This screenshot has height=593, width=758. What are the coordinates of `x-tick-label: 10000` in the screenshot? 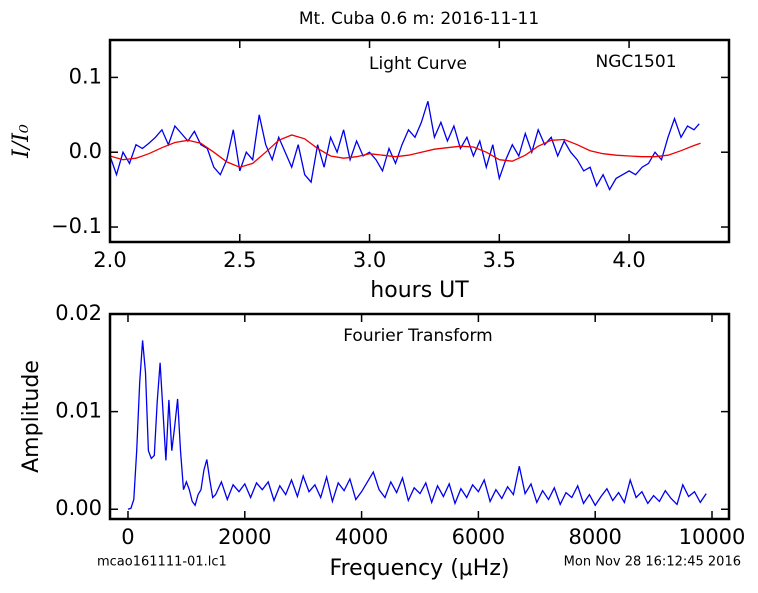 It's located at (712, 537).